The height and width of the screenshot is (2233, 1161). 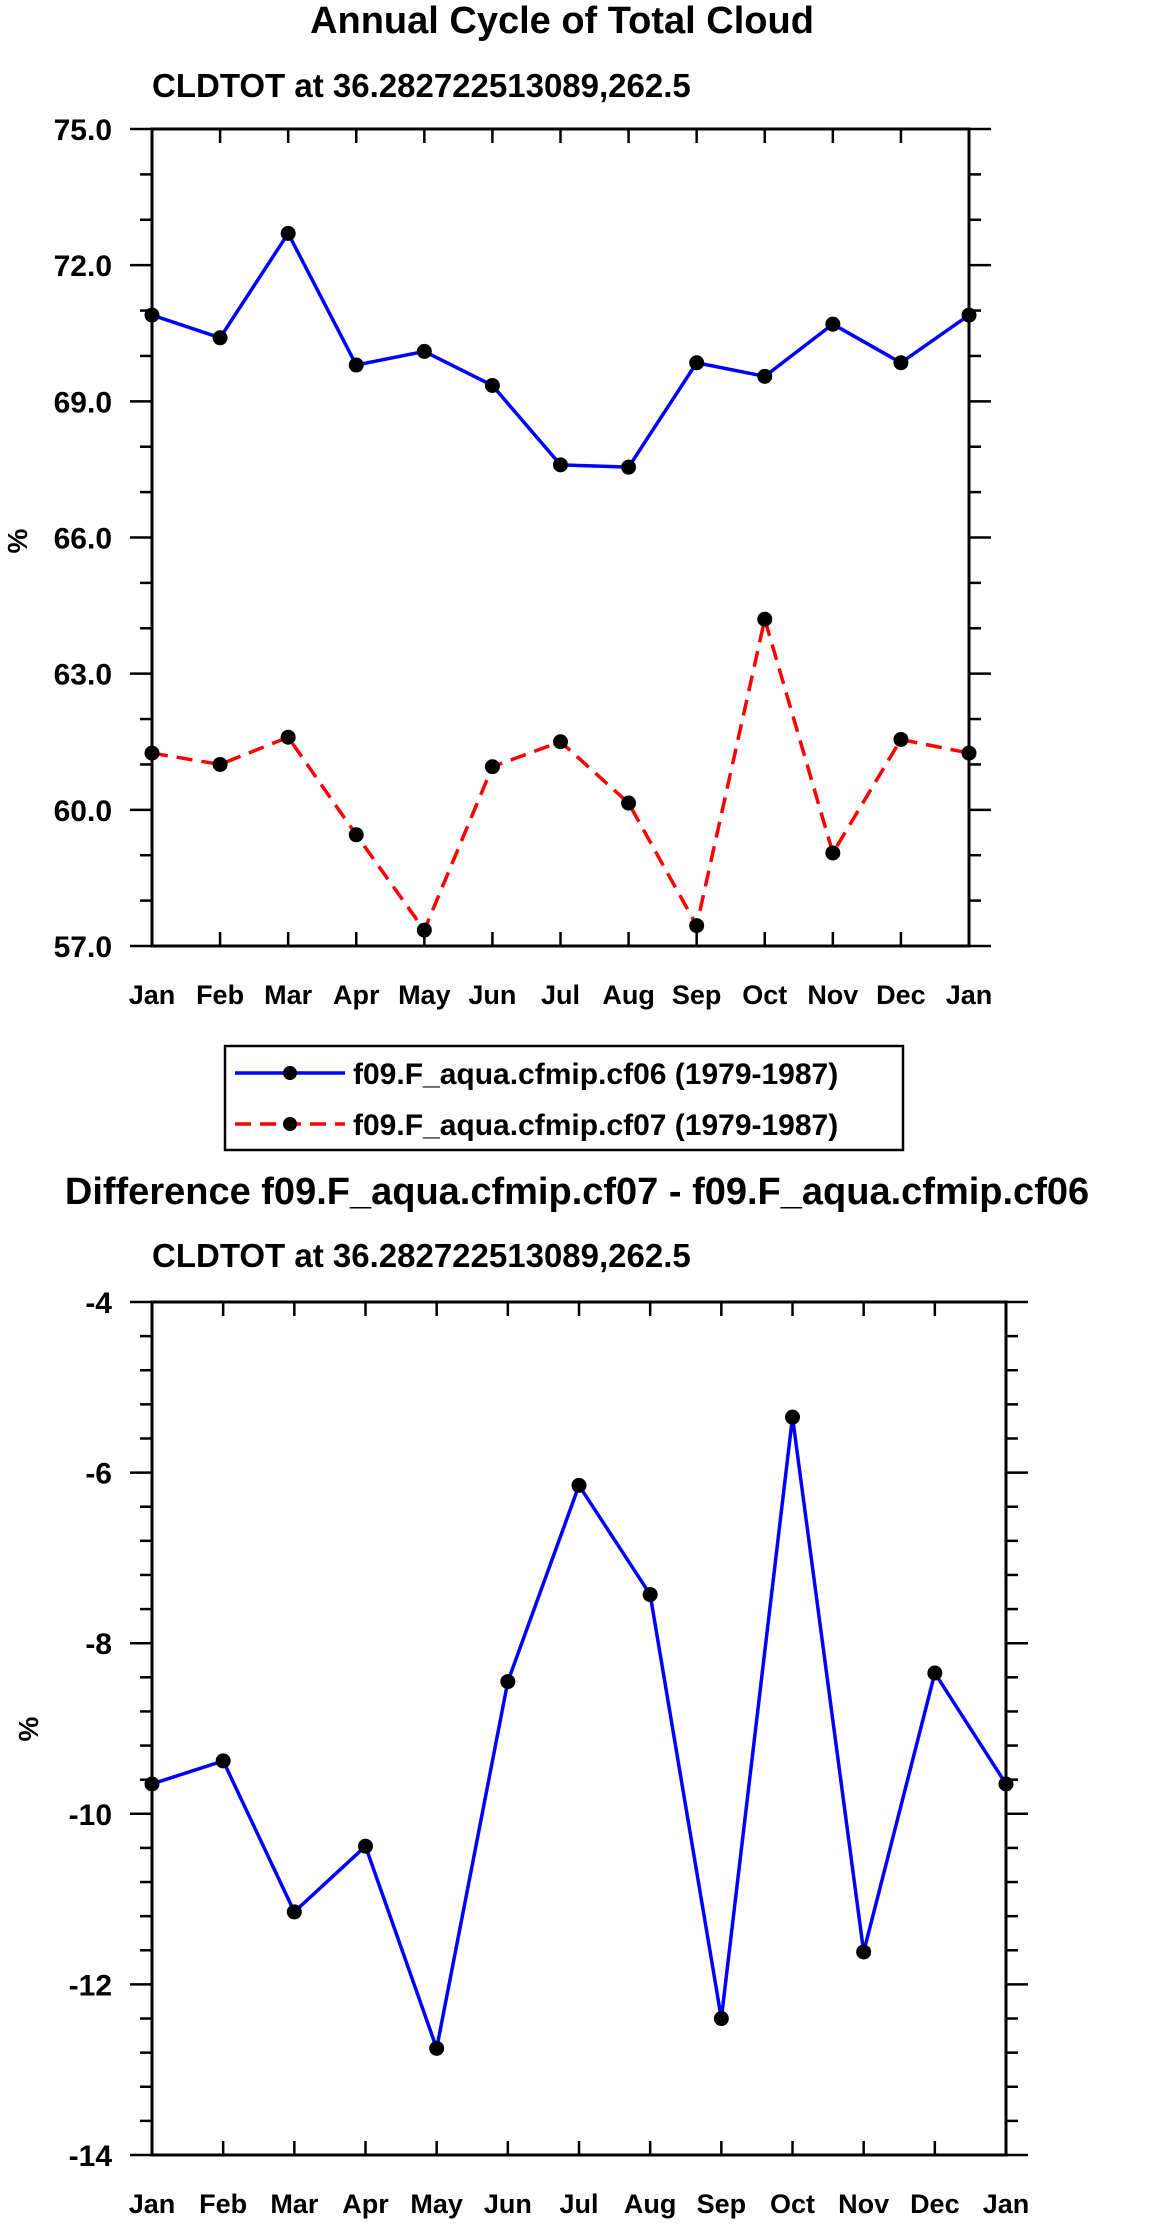 What do you see at coordinates (83, 539) in the screenshot?
I see `y-tick-label: 66.0` at bounding box center [83, 539].